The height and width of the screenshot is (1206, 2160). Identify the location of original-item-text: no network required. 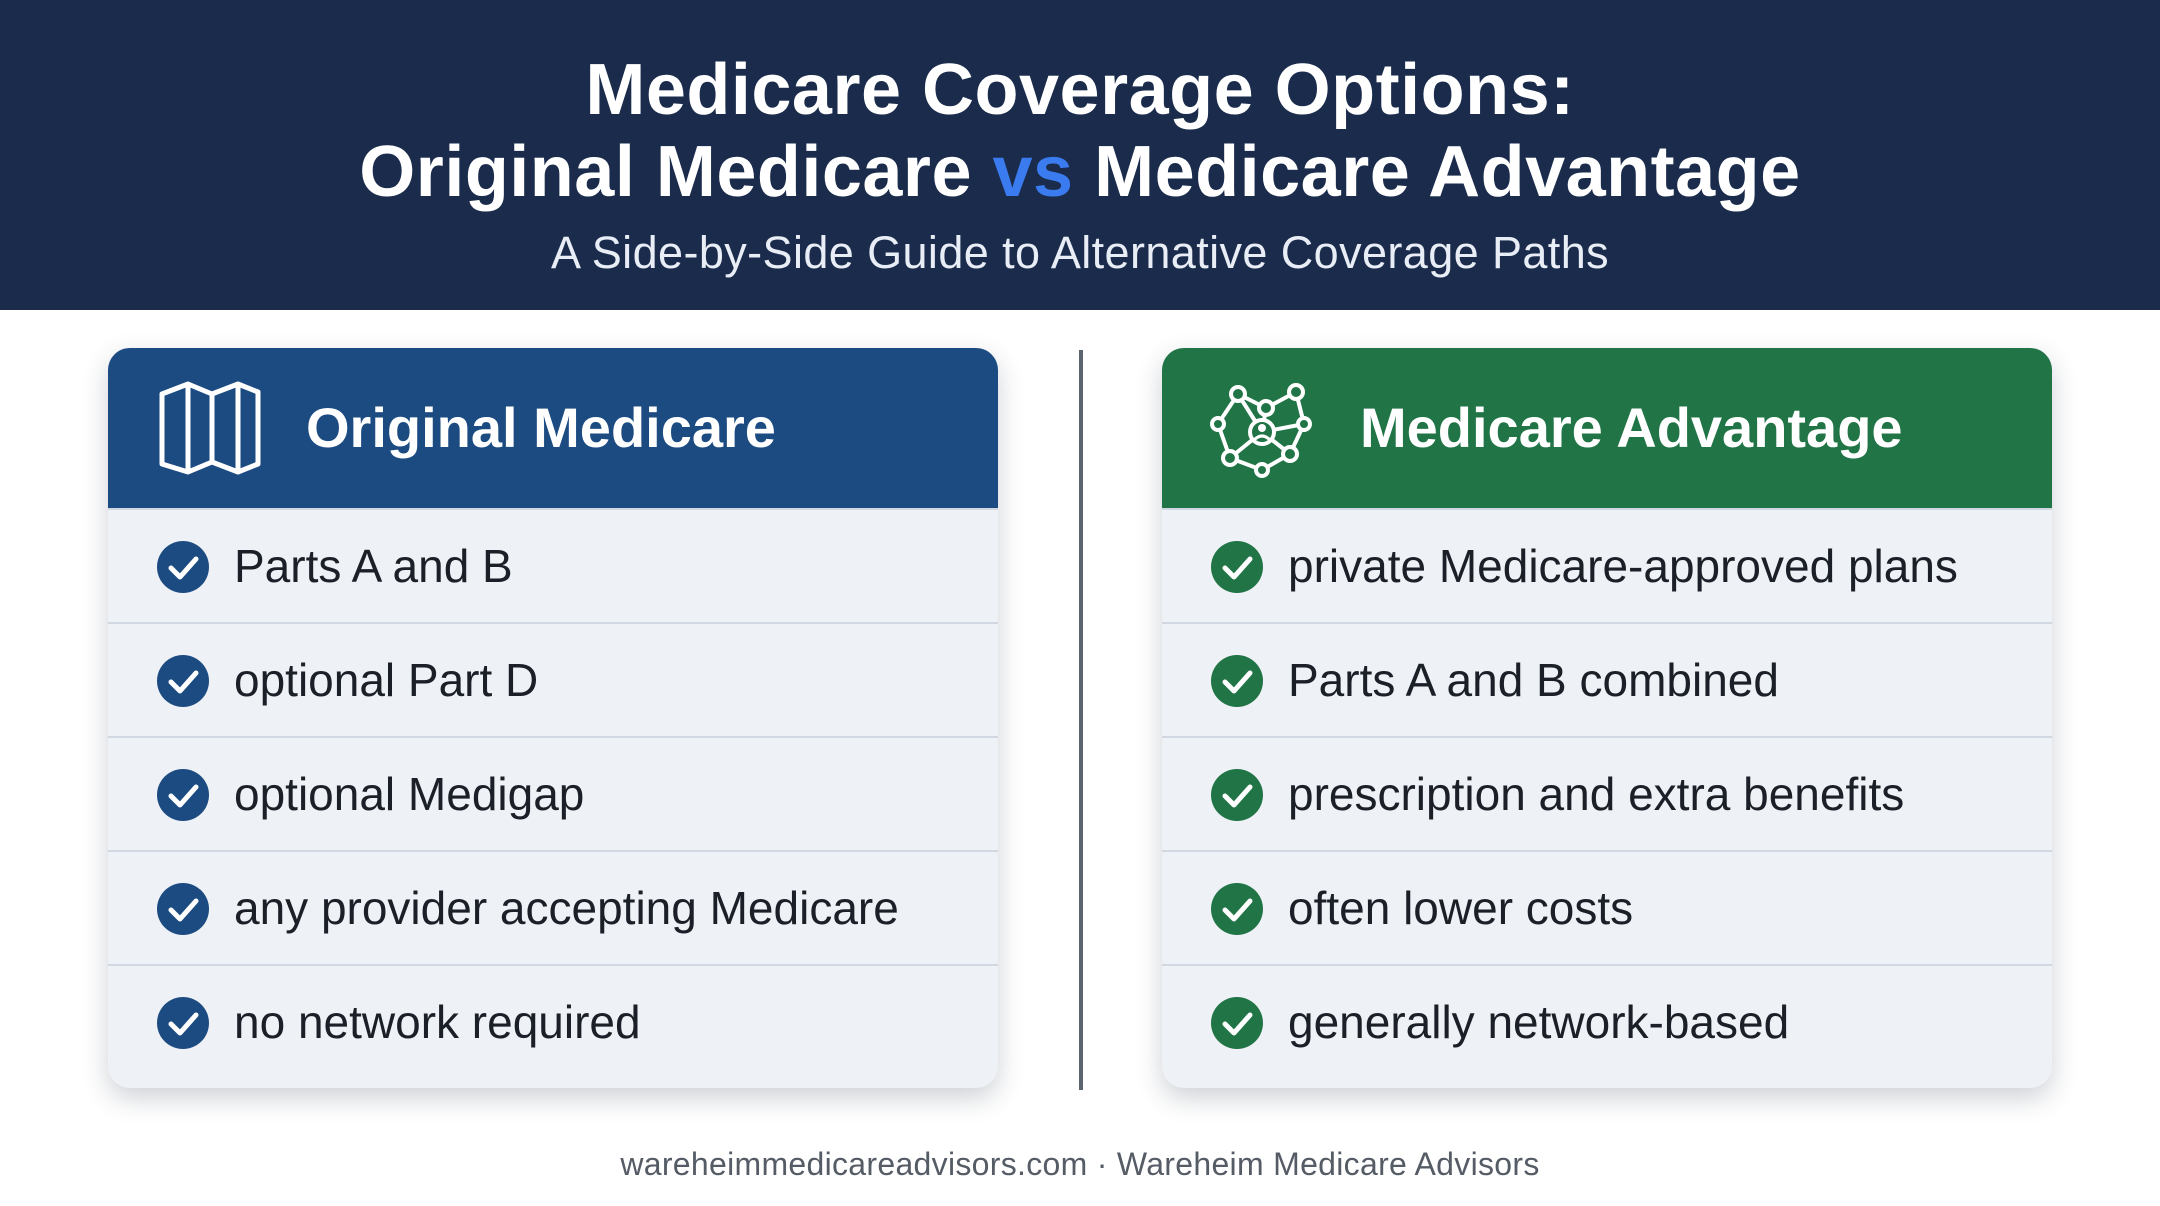
(437, 1022).